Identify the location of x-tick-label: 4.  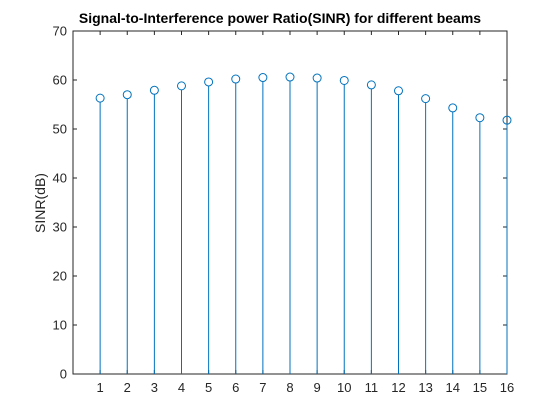
(181, 387).